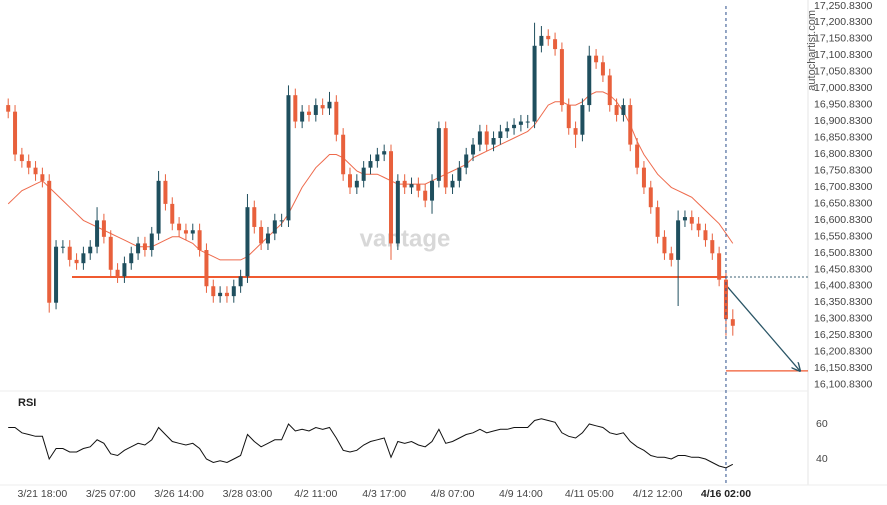  I want to click on y-tick-label: 16,100.8300, so click(843, 385).